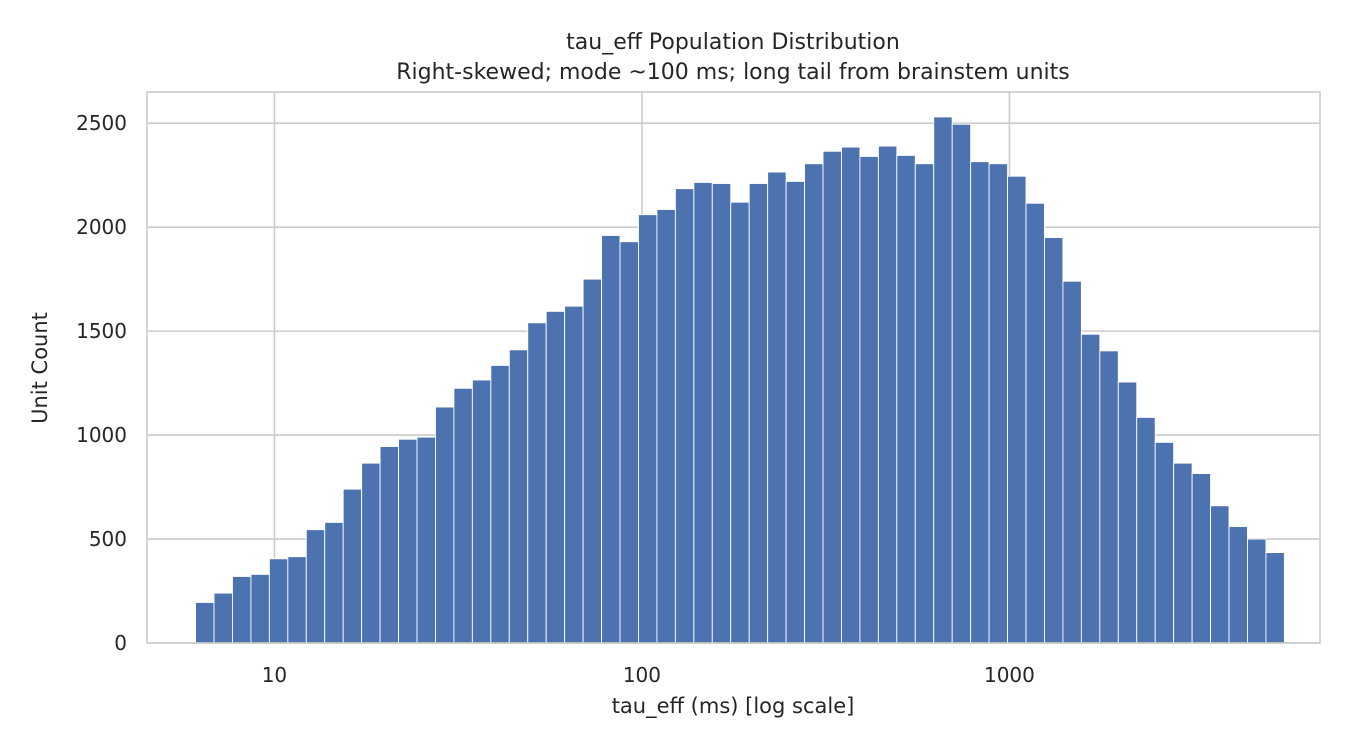 The height and width of the screenshot is (754, 1350). What do you see at coordinates (1009, 675) in the screenshot?
I see `x-tick-label: 1000` at bounding box center [1009, 675].